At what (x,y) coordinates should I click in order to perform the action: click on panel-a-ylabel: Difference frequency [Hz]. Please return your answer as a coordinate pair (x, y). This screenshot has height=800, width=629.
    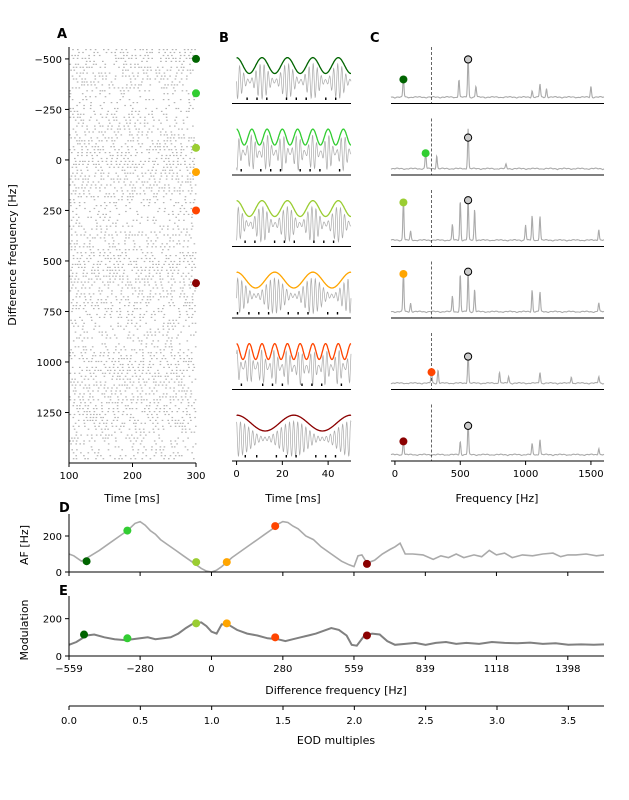
    Looking at the image, I should click on (12, 255).